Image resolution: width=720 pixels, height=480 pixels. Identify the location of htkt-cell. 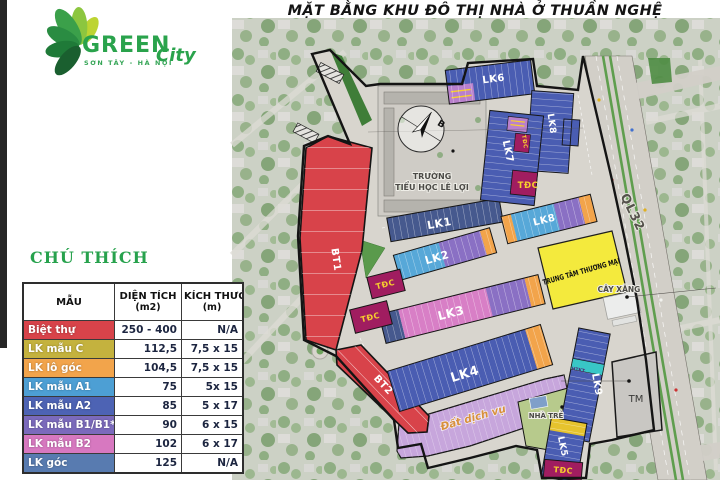
(587, 367).